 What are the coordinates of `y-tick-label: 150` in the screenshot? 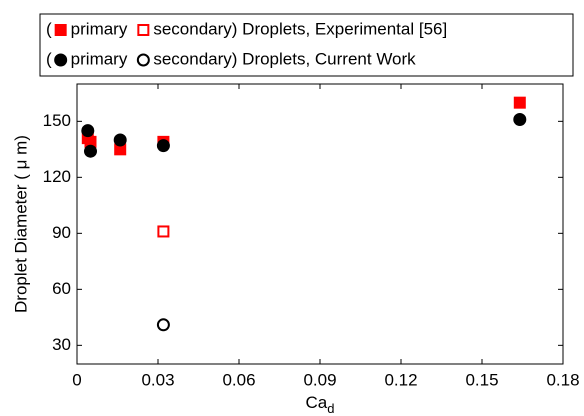 It's located at (57, 120).